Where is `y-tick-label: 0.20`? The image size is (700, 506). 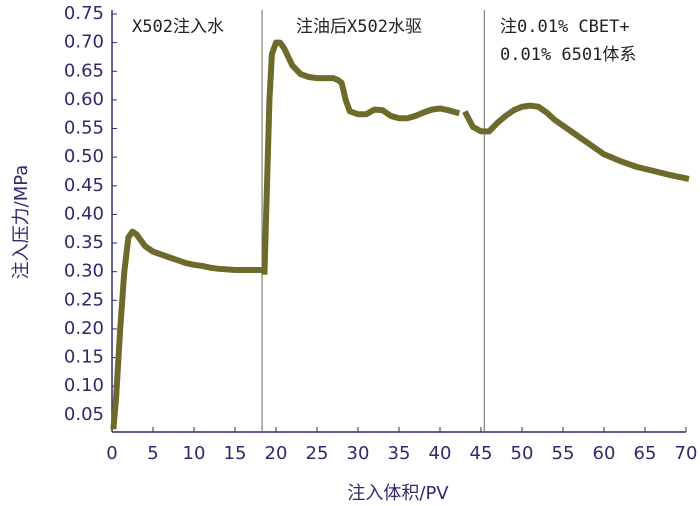 y-tick-label: 0.20 is located at coordinates (84, 328).